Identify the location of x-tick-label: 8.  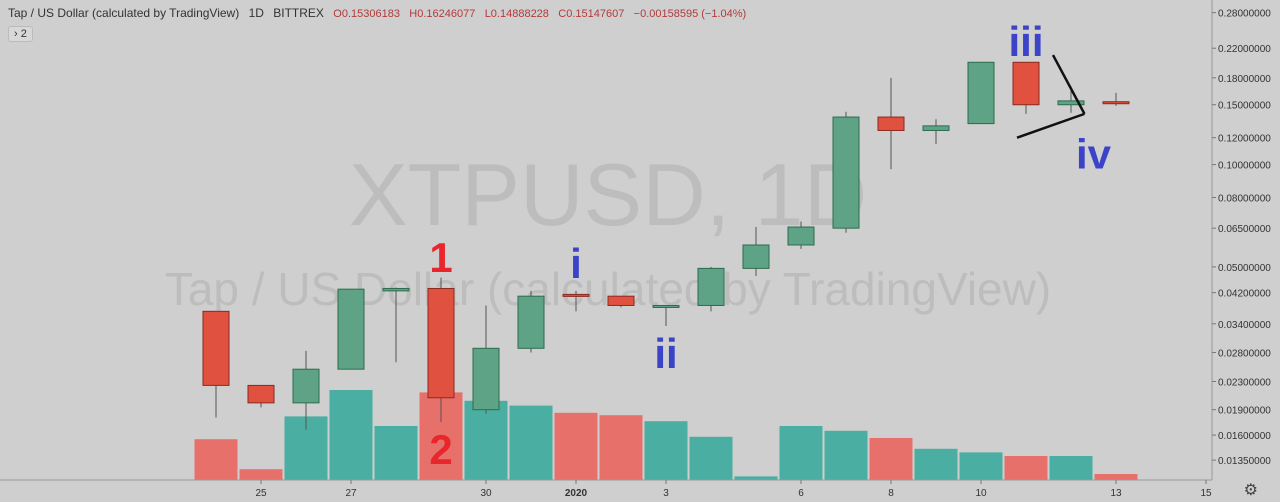
(891, 493).